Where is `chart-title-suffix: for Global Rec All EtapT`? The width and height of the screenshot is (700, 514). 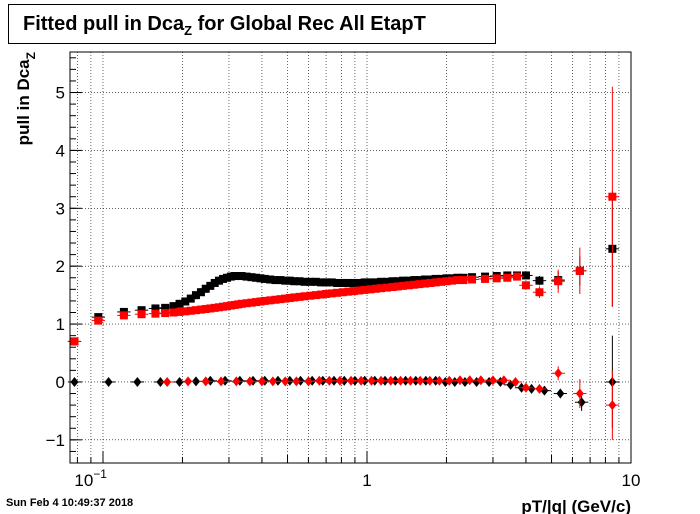 chart-title-suffix: for Global Rec All EtapT is located at coordinates (309, 24).